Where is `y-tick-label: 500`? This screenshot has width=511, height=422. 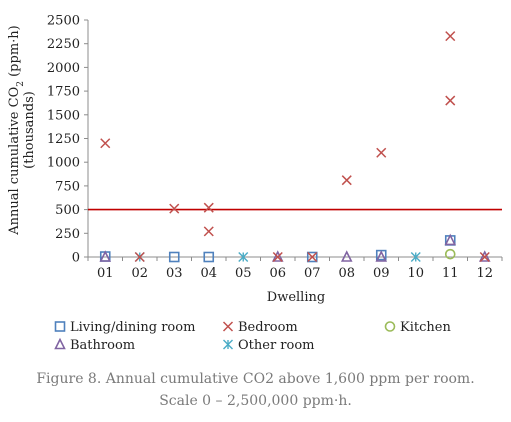
y-tick-label: 500 is located at coordinates (67, 210).